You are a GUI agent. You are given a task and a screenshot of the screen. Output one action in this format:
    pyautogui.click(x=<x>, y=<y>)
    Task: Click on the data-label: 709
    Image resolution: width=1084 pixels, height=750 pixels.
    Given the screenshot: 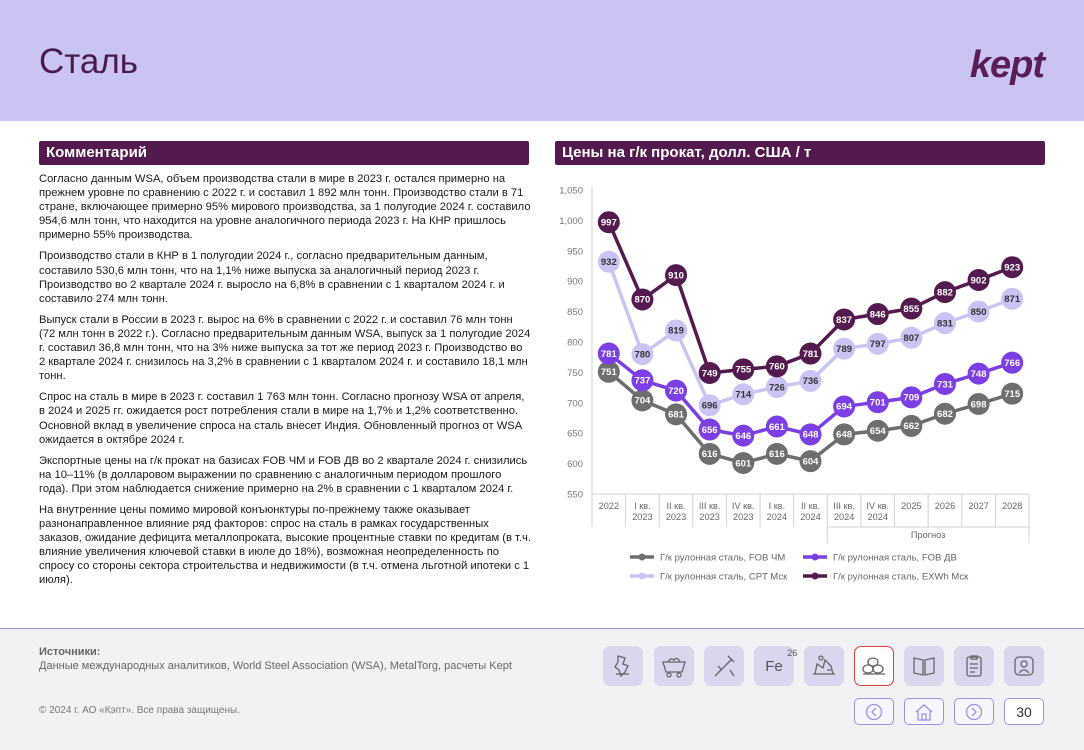 What is the action you would take?
    pyautogui.click(x=911, y=398)
    